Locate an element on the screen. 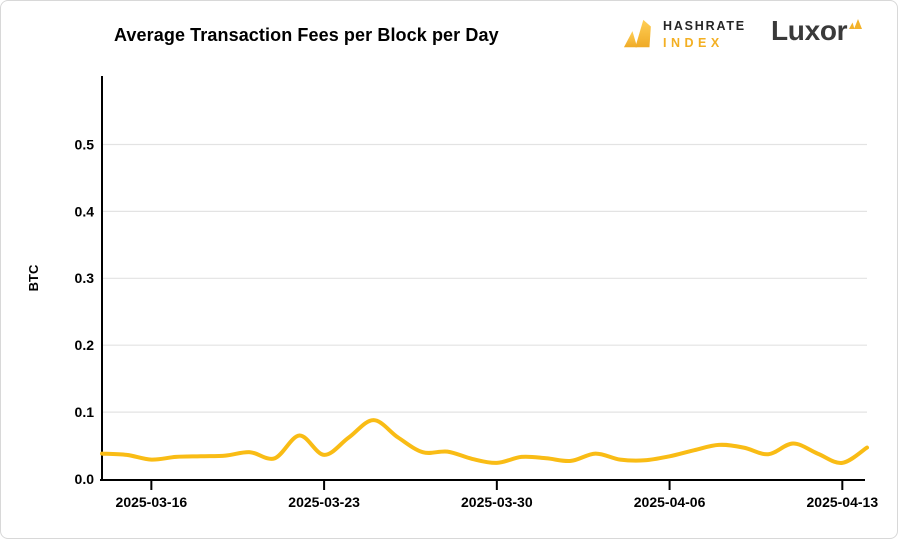 Image resolution: width=898 pixels, height=540 pixels. fee-line is located at coordinates (484, 441).